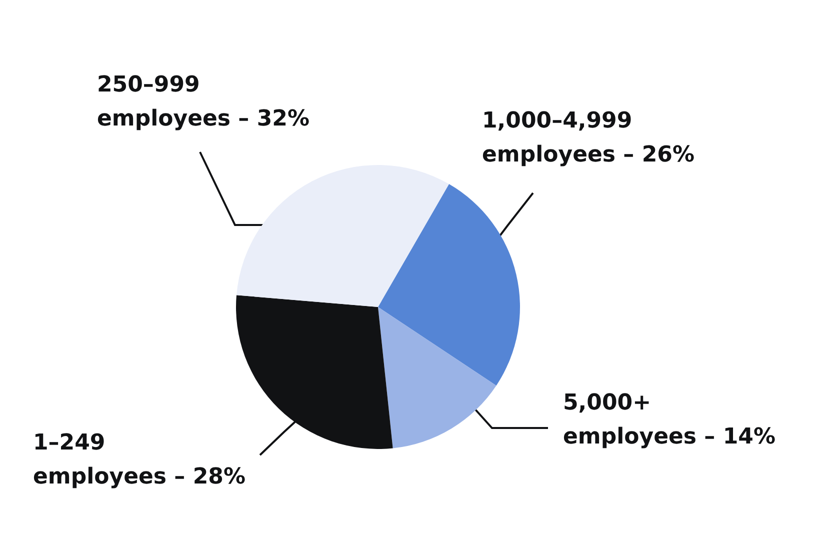 Image resolution: width=837 pixels, height=558 pixels. What do you see at coordinates (203, 102) in the screenshot?
I see `slice-label: 250–999 employees – 32%` at bounding box center [203, 102].